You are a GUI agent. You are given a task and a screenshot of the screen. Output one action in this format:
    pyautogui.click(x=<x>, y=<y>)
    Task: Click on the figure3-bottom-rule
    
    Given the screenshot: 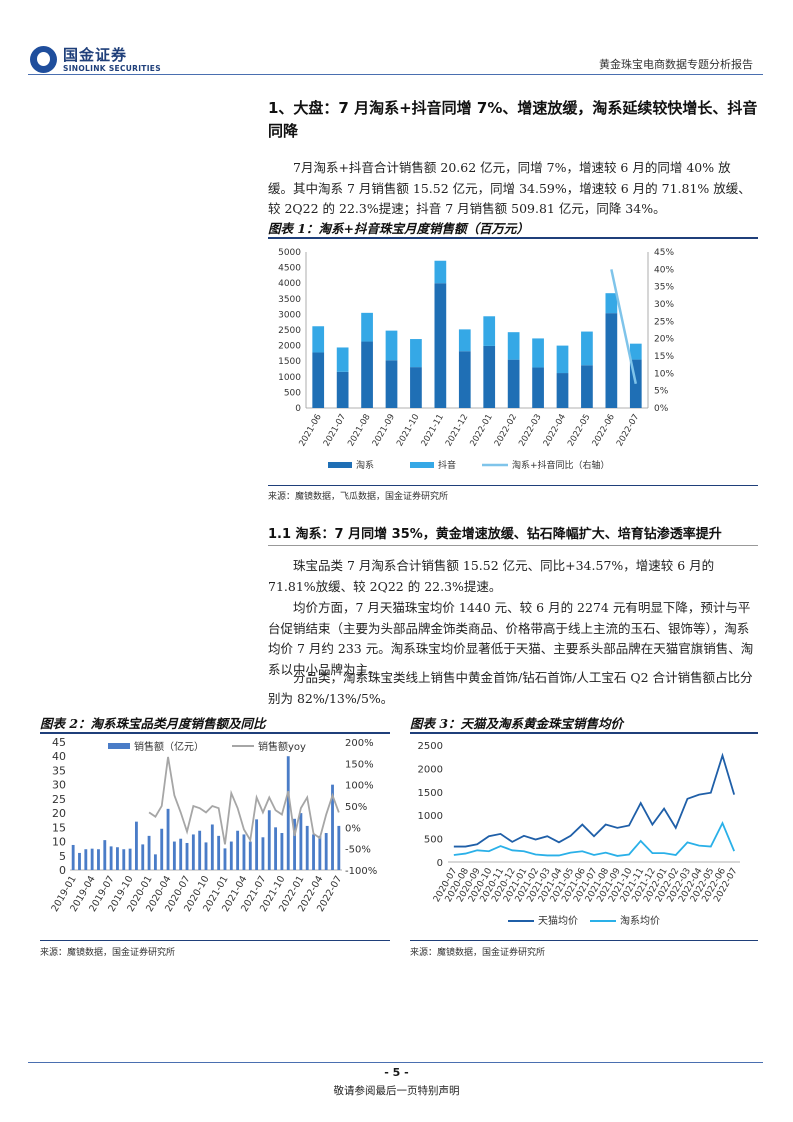 What is the action you would take?
    pyautogui.click(x=584, y=940)
    